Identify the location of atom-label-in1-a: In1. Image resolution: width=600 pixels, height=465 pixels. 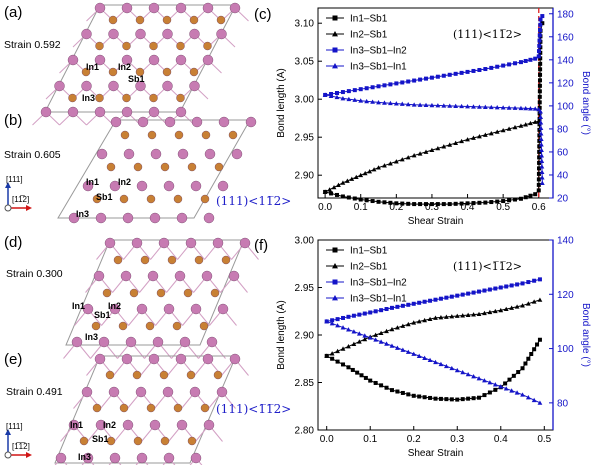
(92, 67).